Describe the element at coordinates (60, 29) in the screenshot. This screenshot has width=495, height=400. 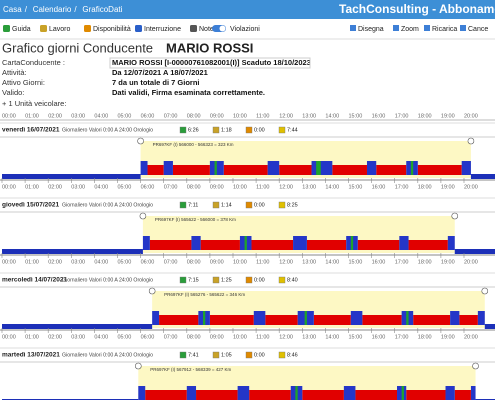
I see `tool-label: Lavoro` at that location.